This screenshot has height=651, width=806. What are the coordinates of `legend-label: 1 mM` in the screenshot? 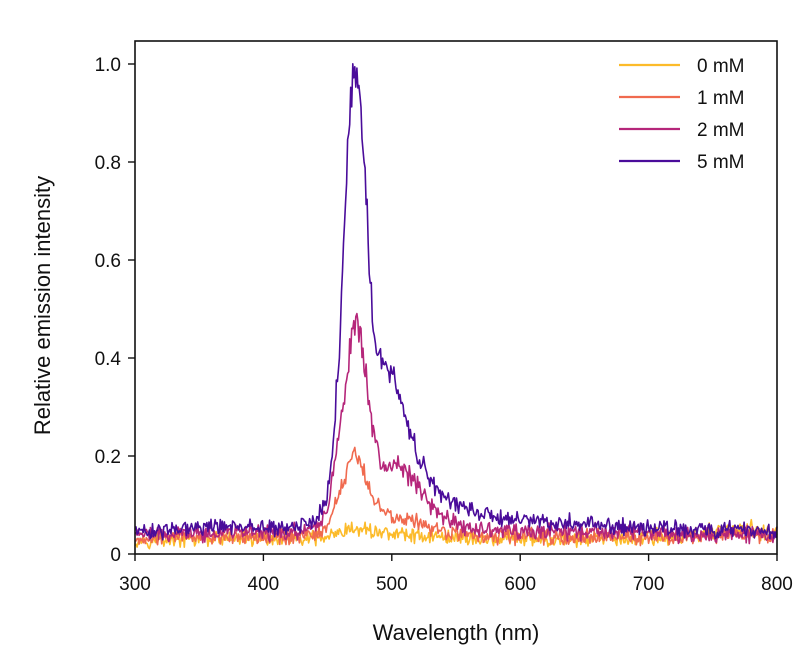 It's located at (721, 98).